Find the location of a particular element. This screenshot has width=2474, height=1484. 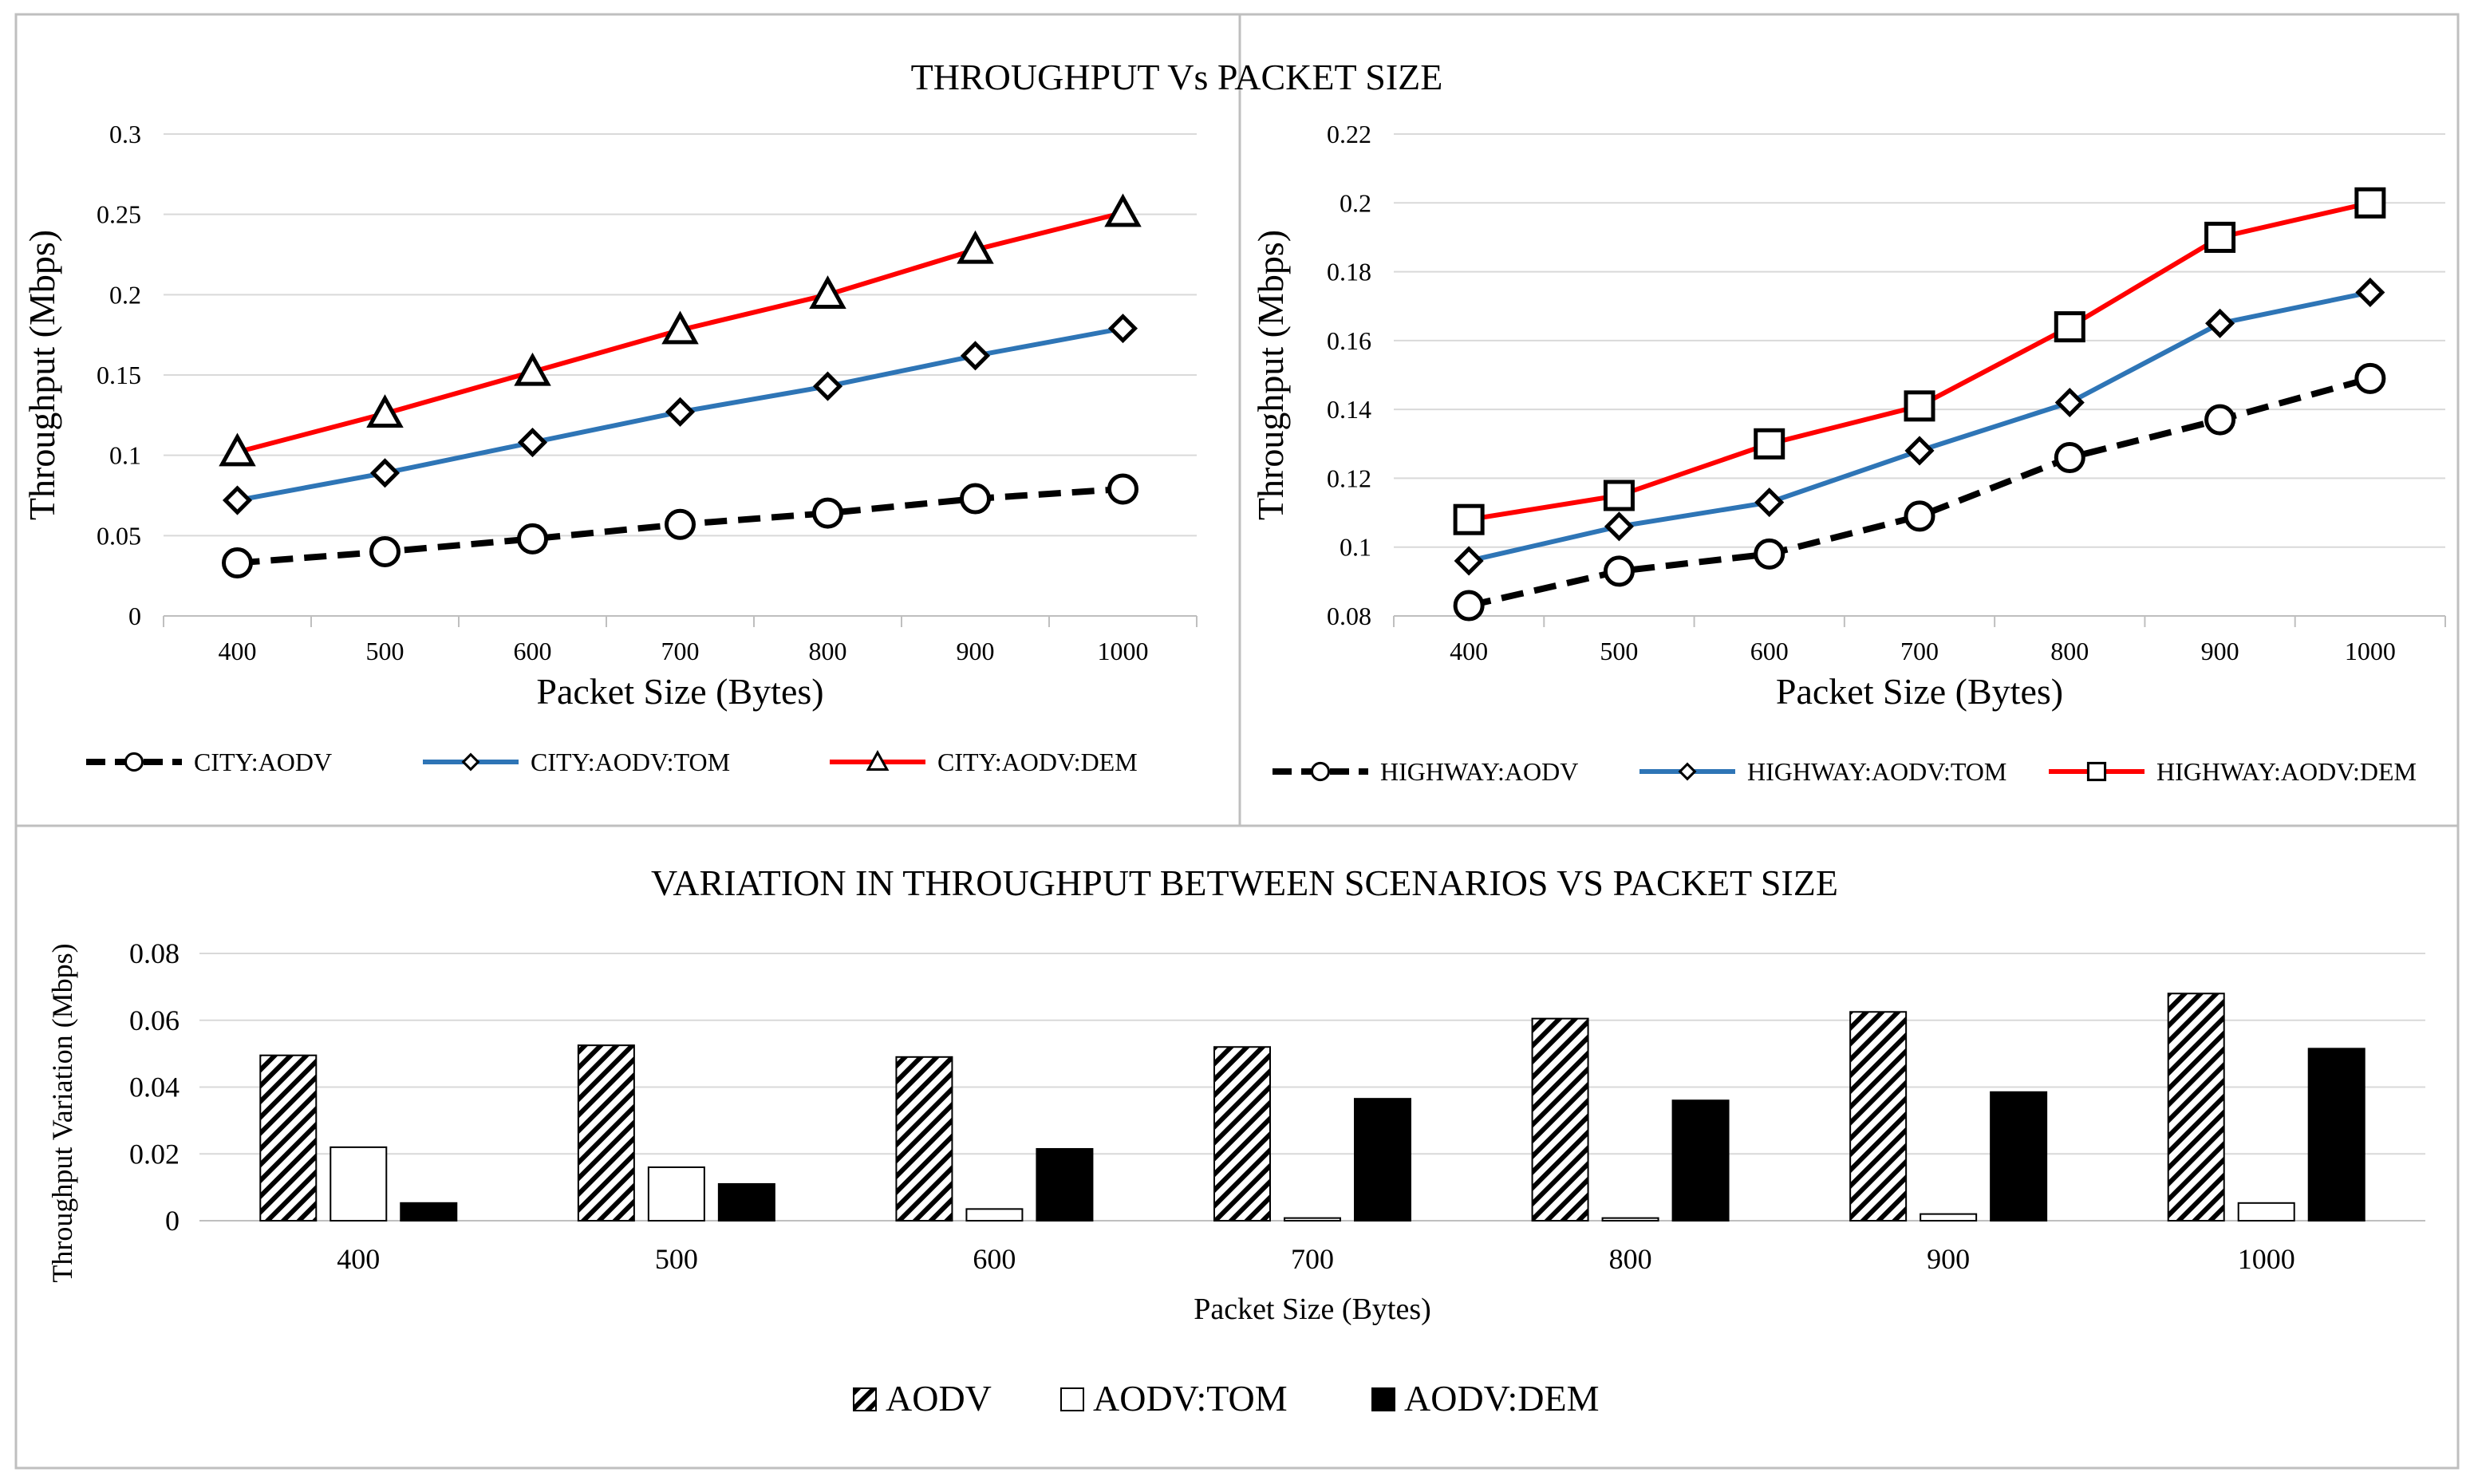

y-axis-title: Throughput Variation (Mbps) is located at coordinates (62, 1112).